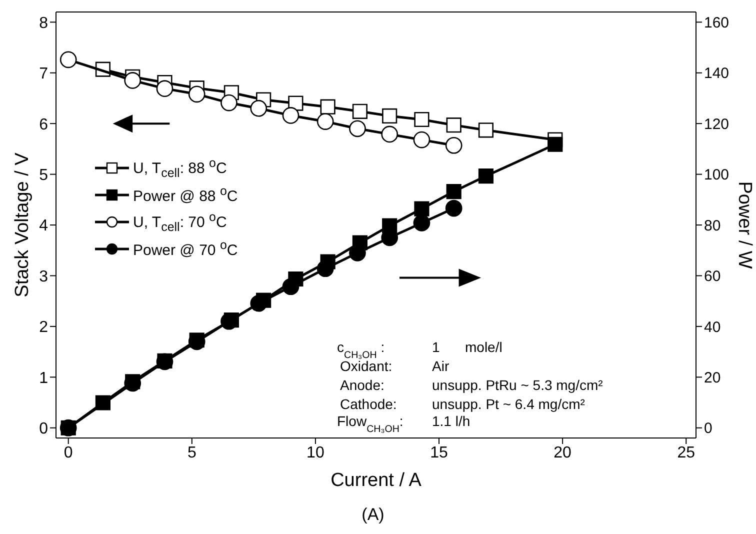 The height and width of the screenshot is (534, 756). What do you see at coordinates (43, 378) in the screenshot?
I see `y-tick-label: 1` at bounding box center [43, 378].